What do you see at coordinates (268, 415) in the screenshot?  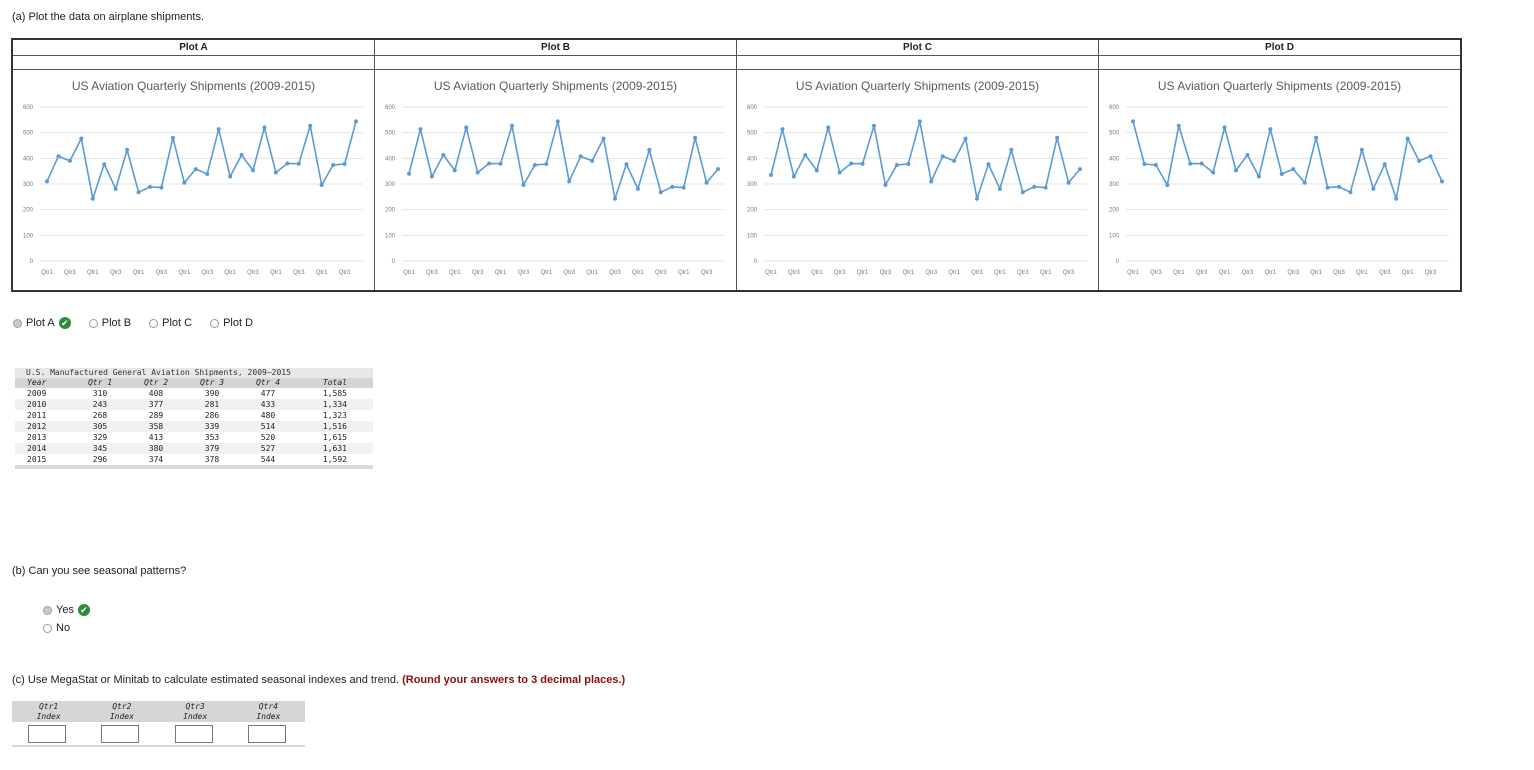 I see `table-cell: 480` at bounding box center [268, 415].